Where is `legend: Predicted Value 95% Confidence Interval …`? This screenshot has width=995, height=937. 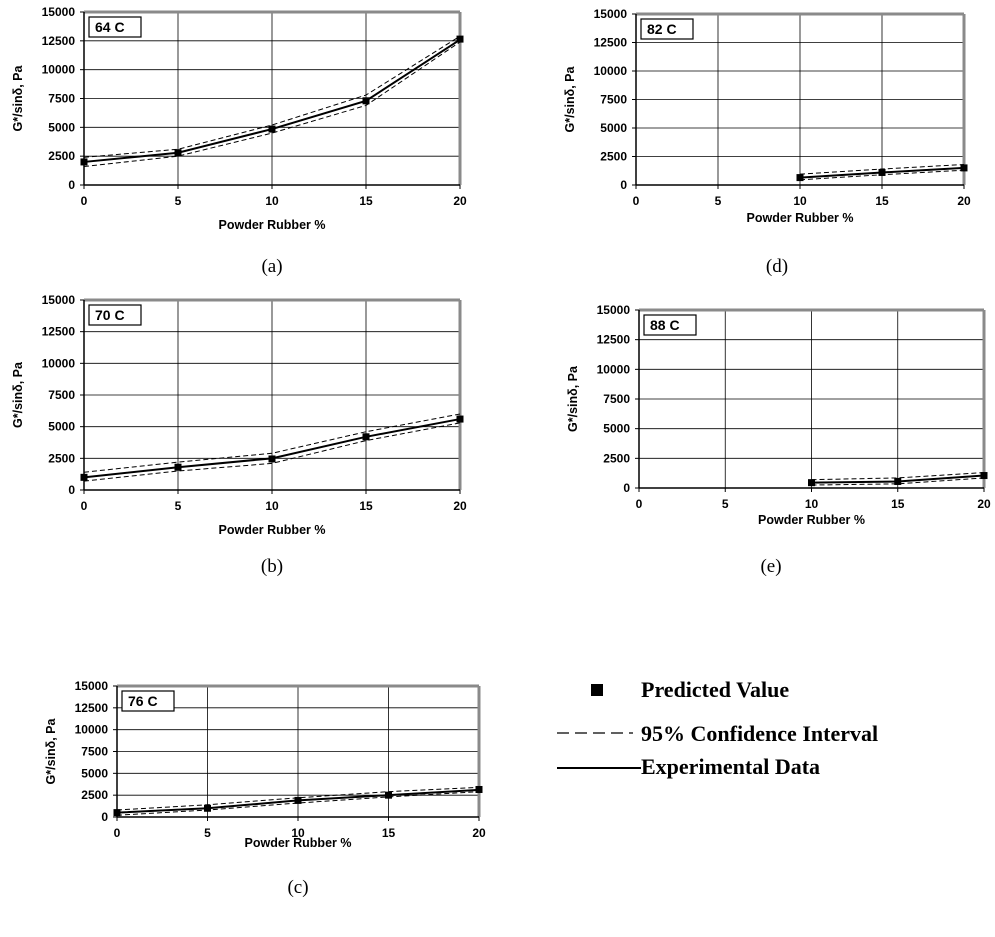 legend: Predicted Value 95% Confidence Interval … is located at coordinates (717, 728).